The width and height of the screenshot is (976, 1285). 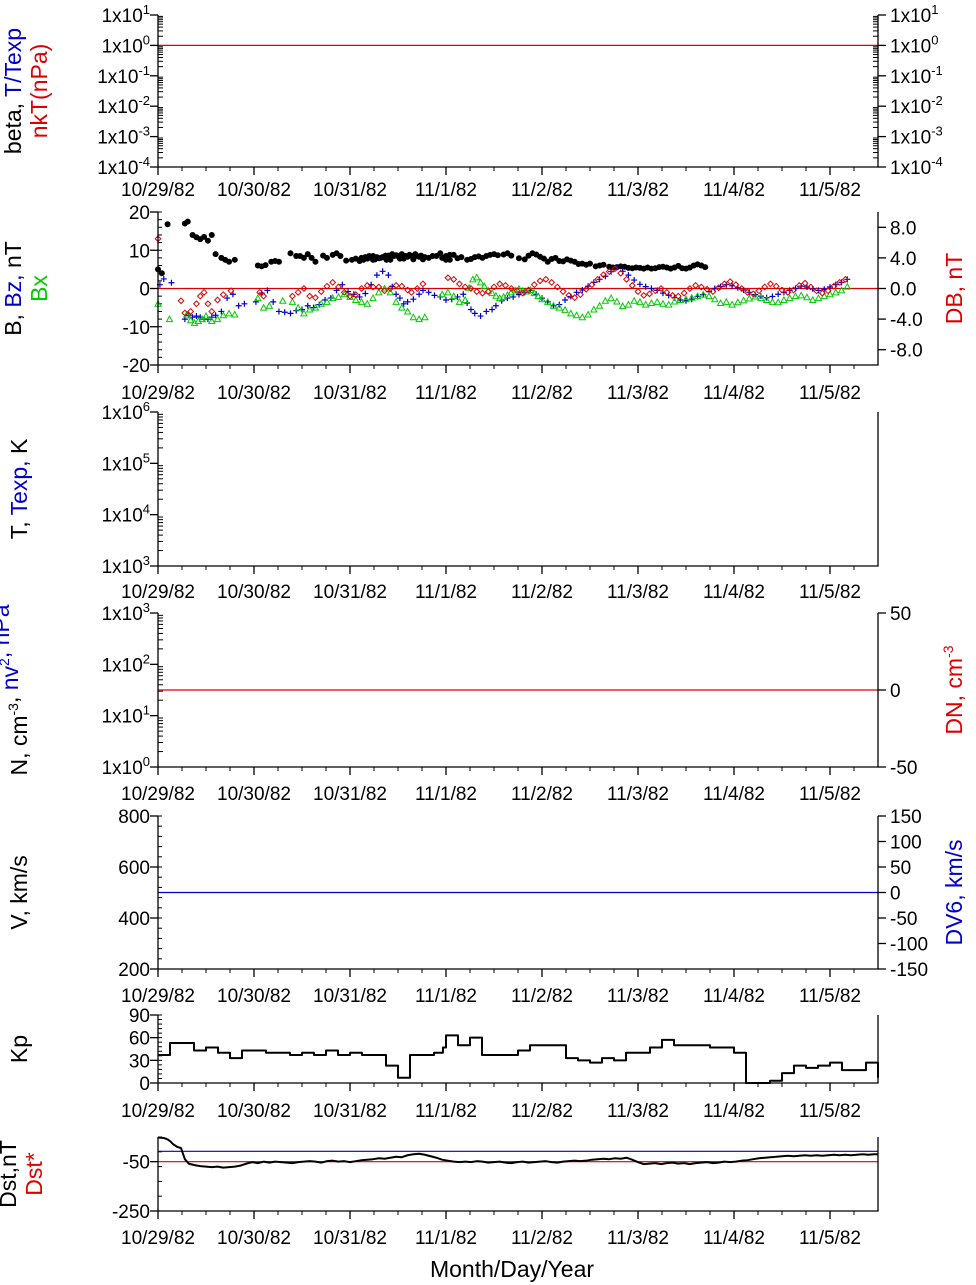 I want to click on beta-x-tick-label: 10/29/82, so click(x=158, y=190).